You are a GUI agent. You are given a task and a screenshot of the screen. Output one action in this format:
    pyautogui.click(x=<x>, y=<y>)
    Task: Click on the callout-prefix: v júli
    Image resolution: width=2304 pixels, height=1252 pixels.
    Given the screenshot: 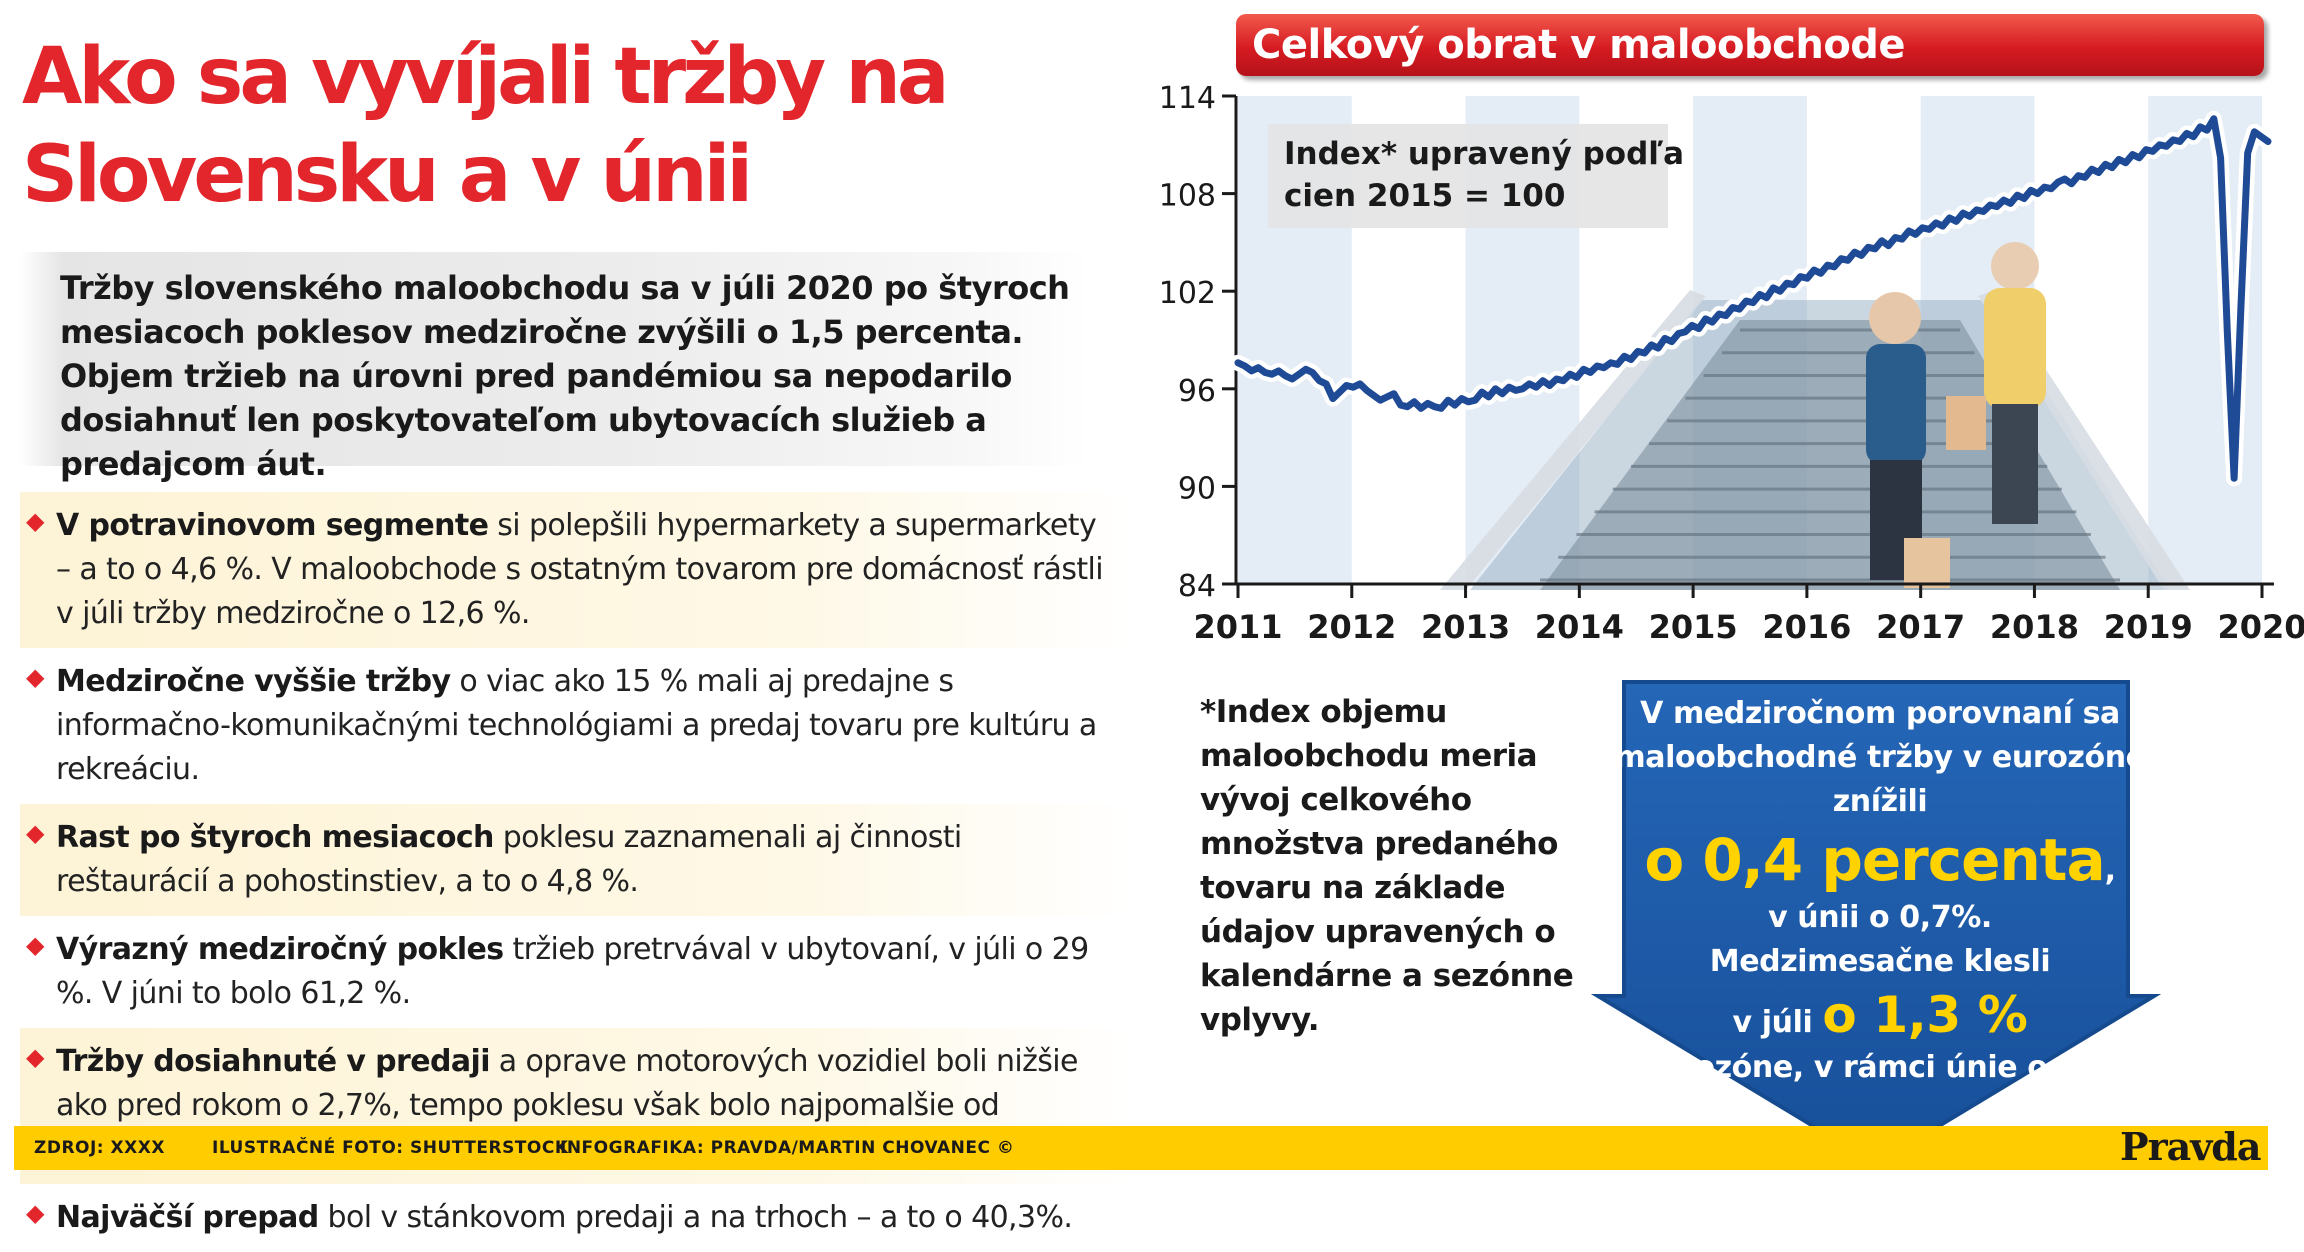 What is the action you would take?
    pyautogui.click(x=1772, y=1022)
    